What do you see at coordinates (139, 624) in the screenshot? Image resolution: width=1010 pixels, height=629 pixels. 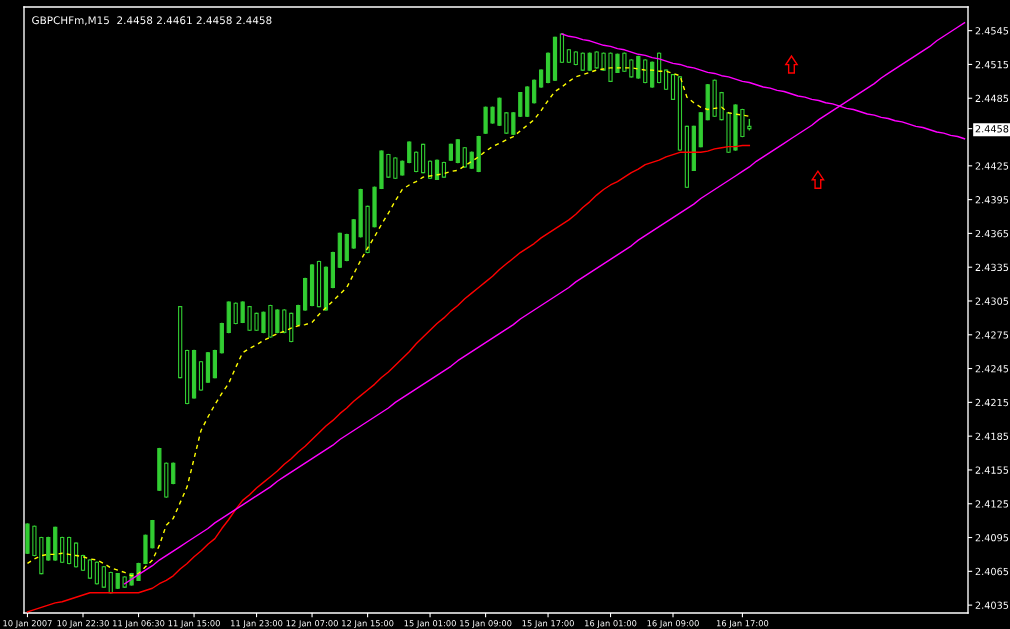 I see `x-tick-label: 11 Jan 06:30` at bounding box center [139, 624].